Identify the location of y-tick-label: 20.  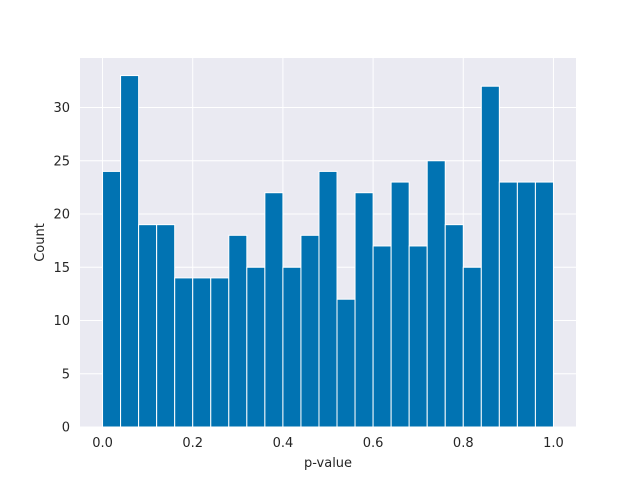
(61, 215).